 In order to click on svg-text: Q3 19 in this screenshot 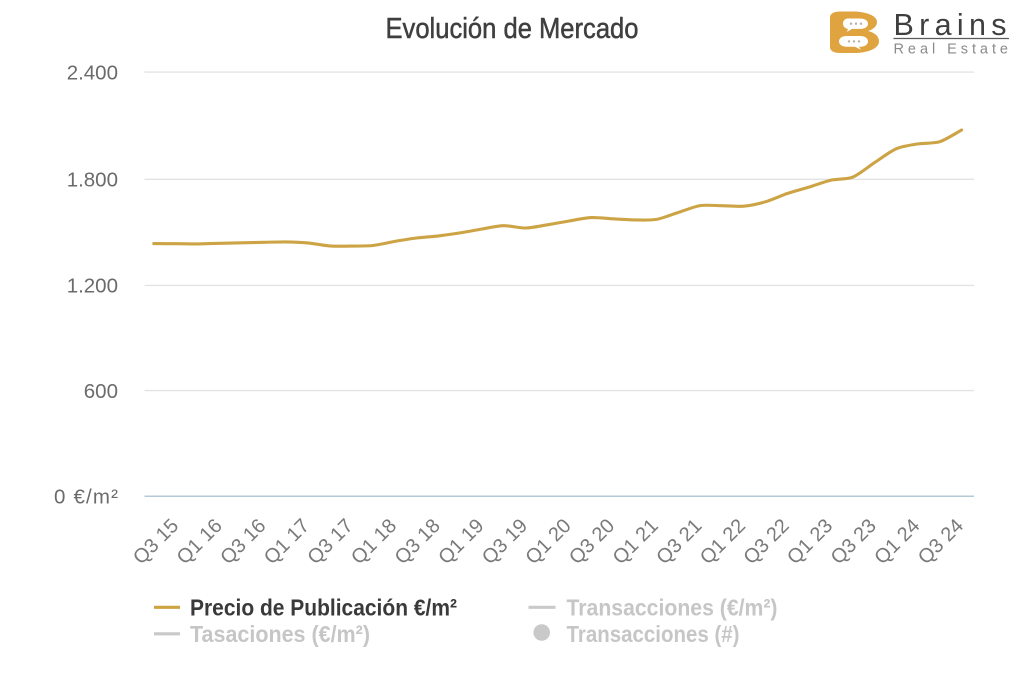, I will do `click(505, 542)`.